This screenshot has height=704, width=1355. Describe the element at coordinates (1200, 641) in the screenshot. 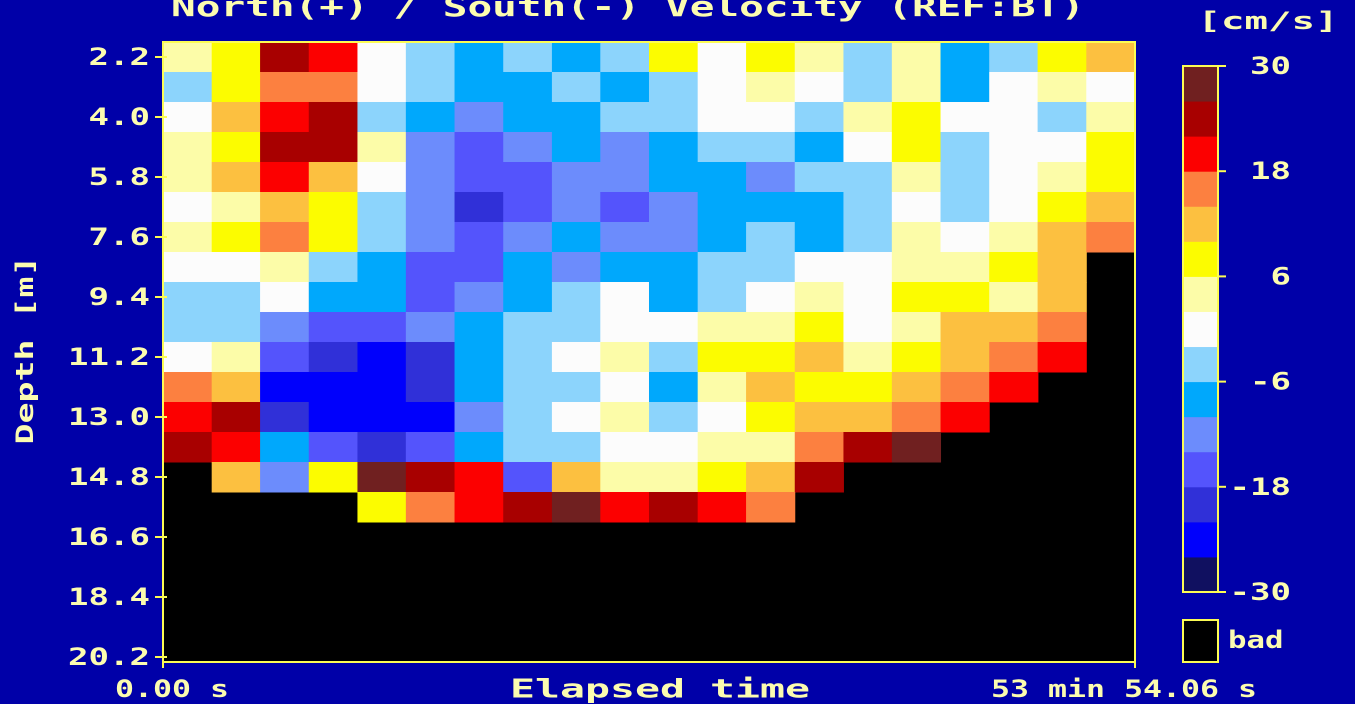

I see `bad-swatch` at that location.